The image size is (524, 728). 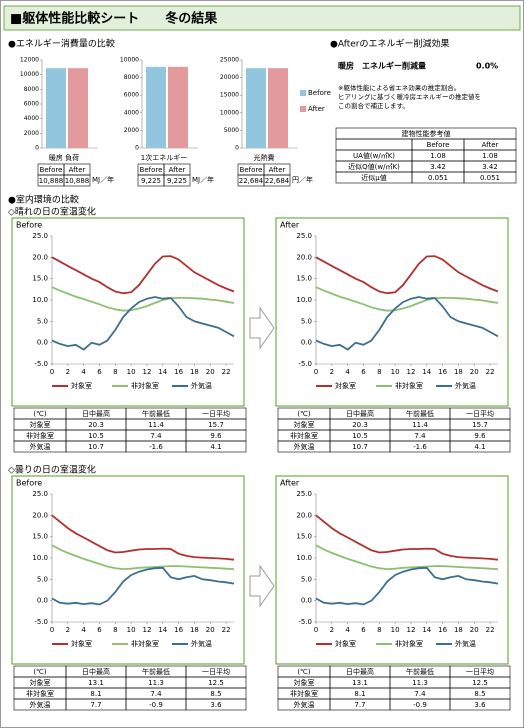 I want to click on x-tick-label: 16, so click(x=442, y=630).